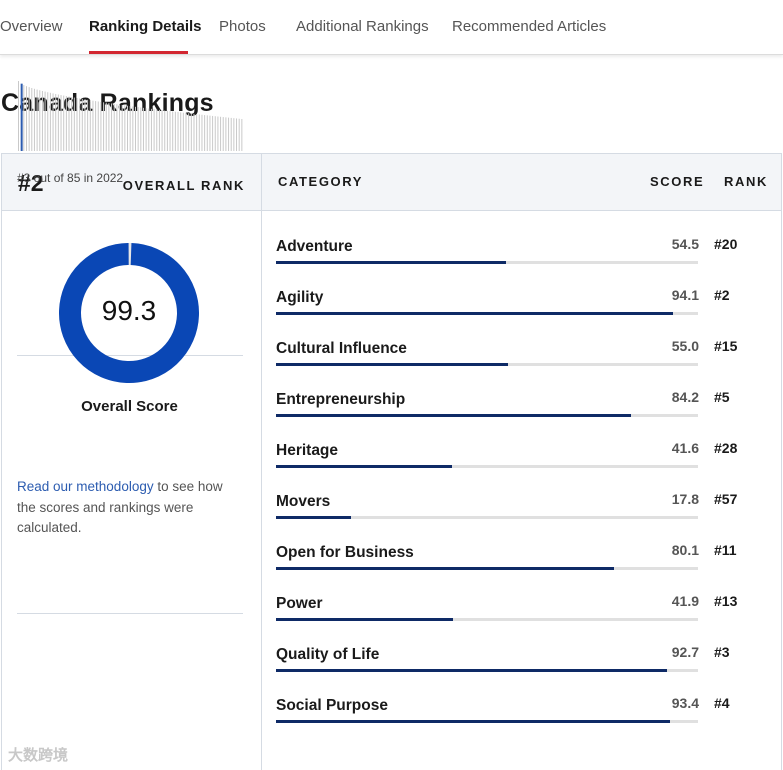  I want to click on category-score: 55.0, so click(685, 346).